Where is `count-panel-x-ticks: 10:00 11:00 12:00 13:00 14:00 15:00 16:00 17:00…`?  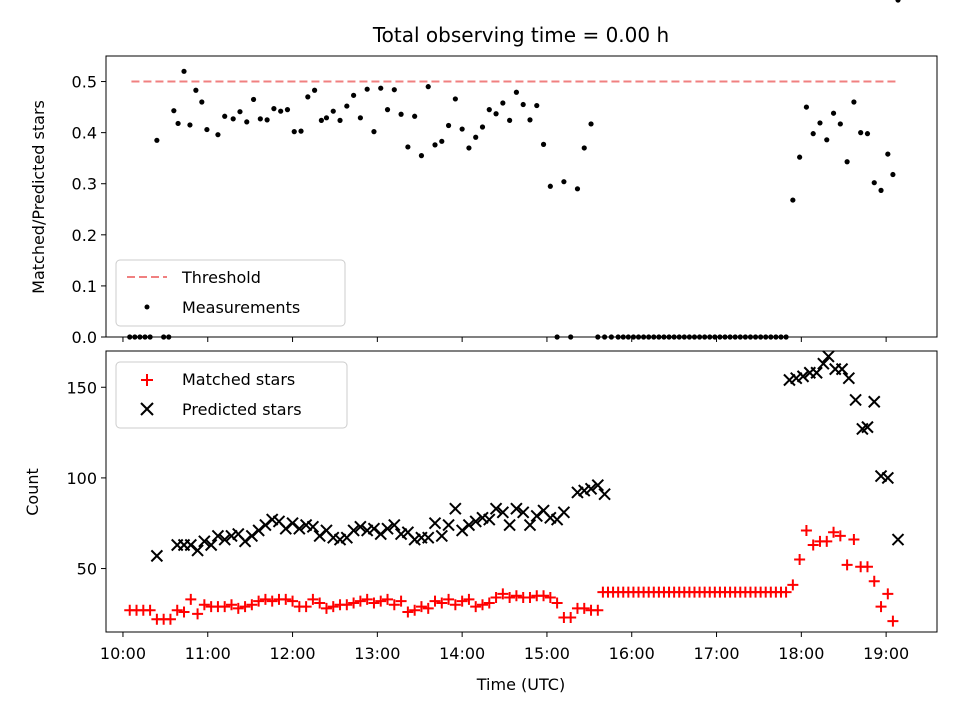
count-panel-x-ticks: 10:00 11:00 12:00 13:00 14:00 15:00 16:00 17:00… is located at coordinates (504, 647).